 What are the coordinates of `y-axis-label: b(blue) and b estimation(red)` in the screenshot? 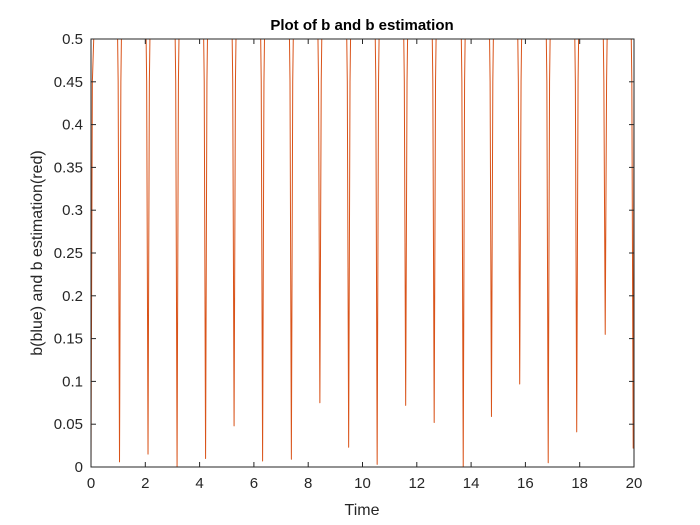 It's located at (37, 252).